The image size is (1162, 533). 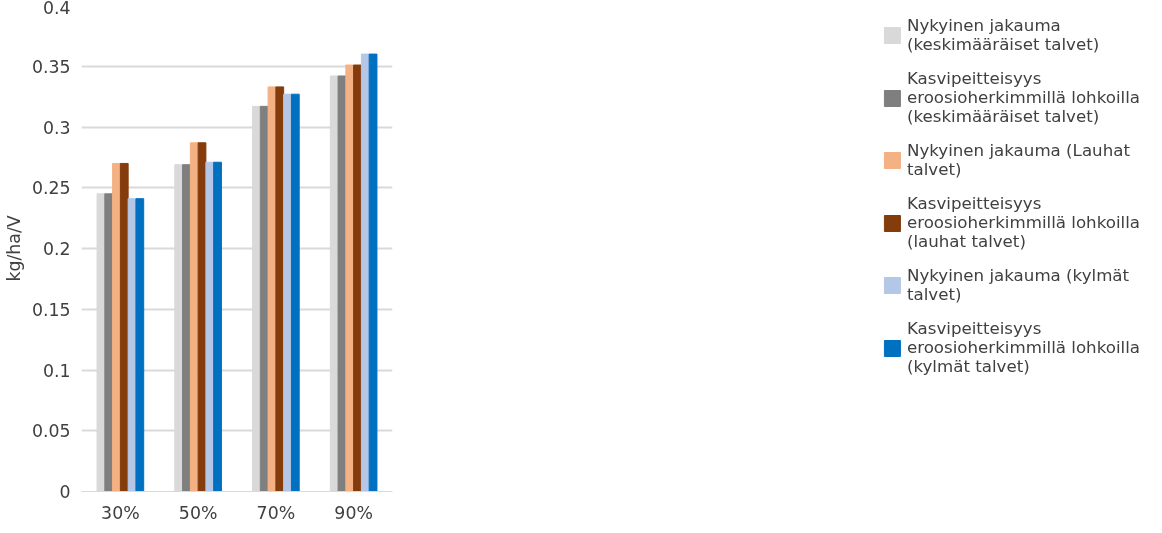 What do you see at coordinates (1023, 347) in the screenshot?
I see `legend-label: Kasvipeitteisyys eroosioherkimmillä lohkoilla (kylmät talvet)` at bounding box center [1023, 347].